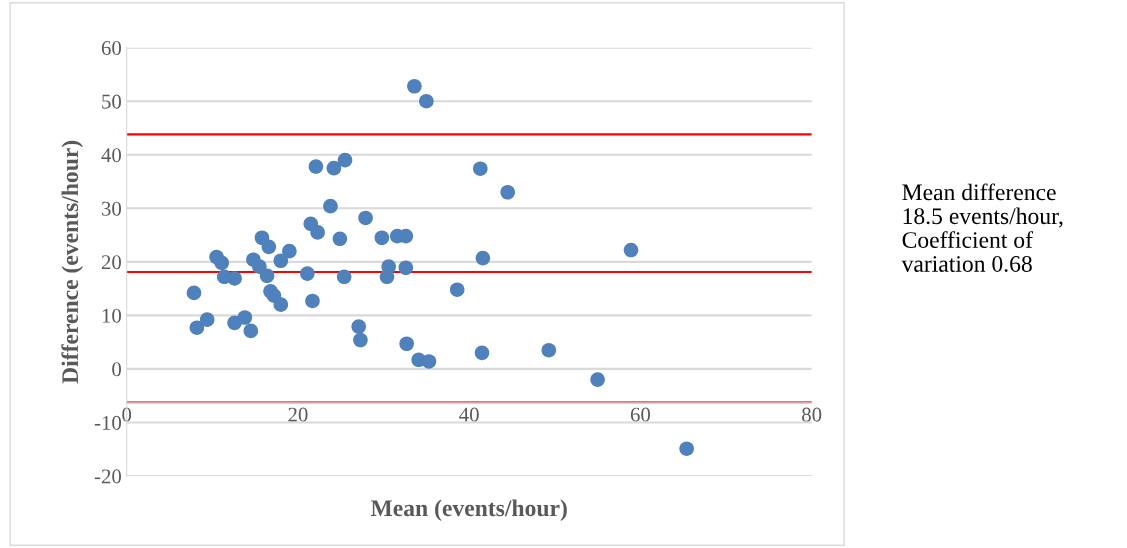 The height and width of the screenshot is (548, 1127). I want to click on y-tick-label: 30, so click(111, 208).